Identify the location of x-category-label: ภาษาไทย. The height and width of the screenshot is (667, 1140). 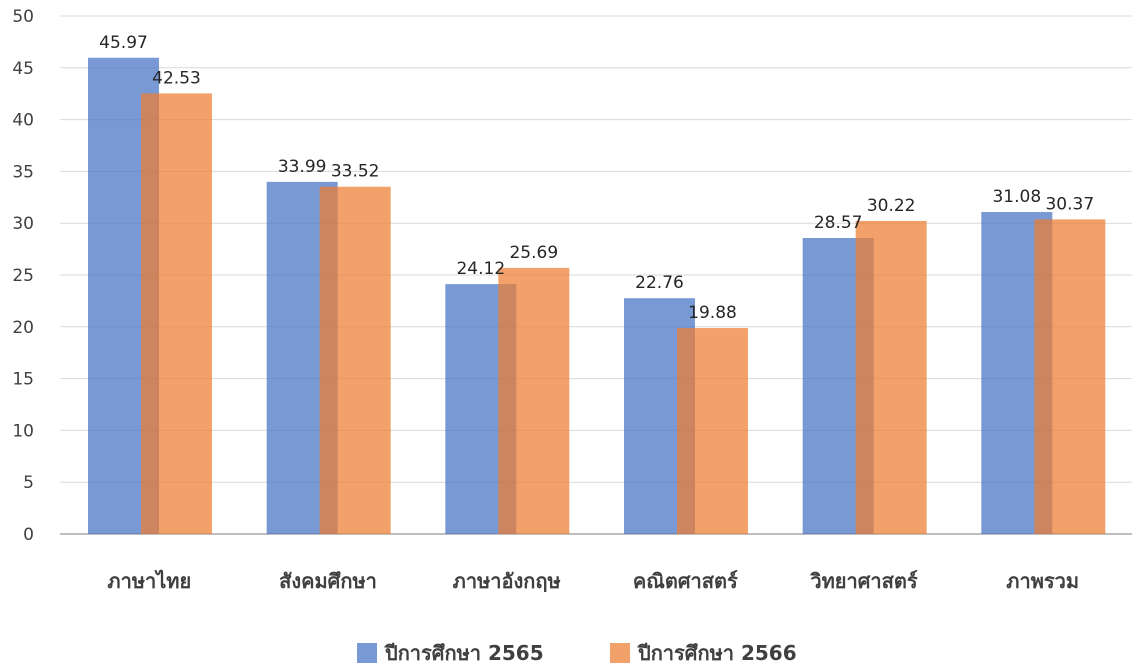
(149, 581).